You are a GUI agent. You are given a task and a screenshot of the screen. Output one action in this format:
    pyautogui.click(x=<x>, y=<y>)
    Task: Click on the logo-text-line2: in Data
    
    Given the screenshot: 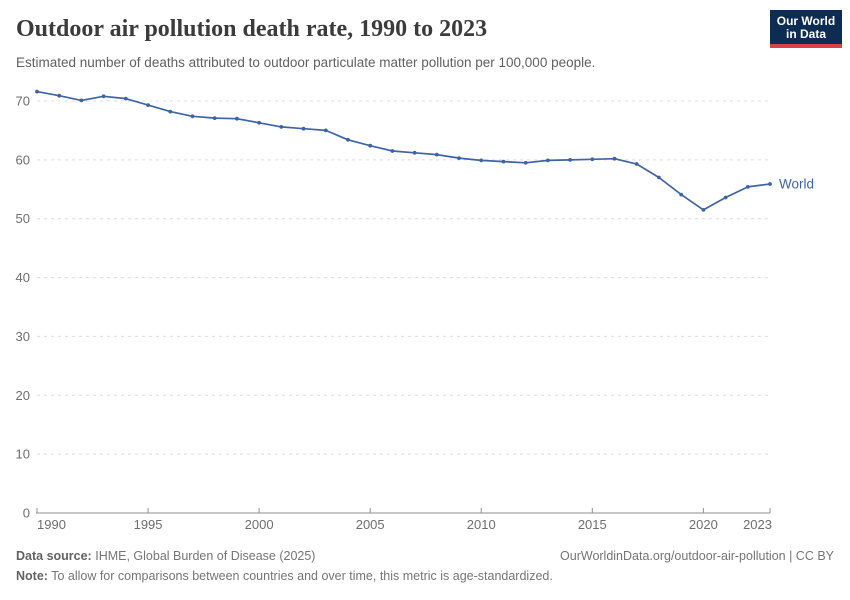 What is the action you would take?
    pyautogui.click(x=805, y=33)
    